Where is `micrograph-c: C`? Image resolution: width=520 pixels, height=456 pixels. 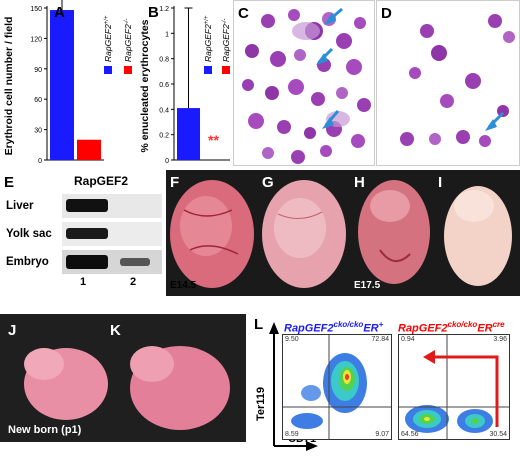 micrograph-c: C is located at coordinates (304, 83).